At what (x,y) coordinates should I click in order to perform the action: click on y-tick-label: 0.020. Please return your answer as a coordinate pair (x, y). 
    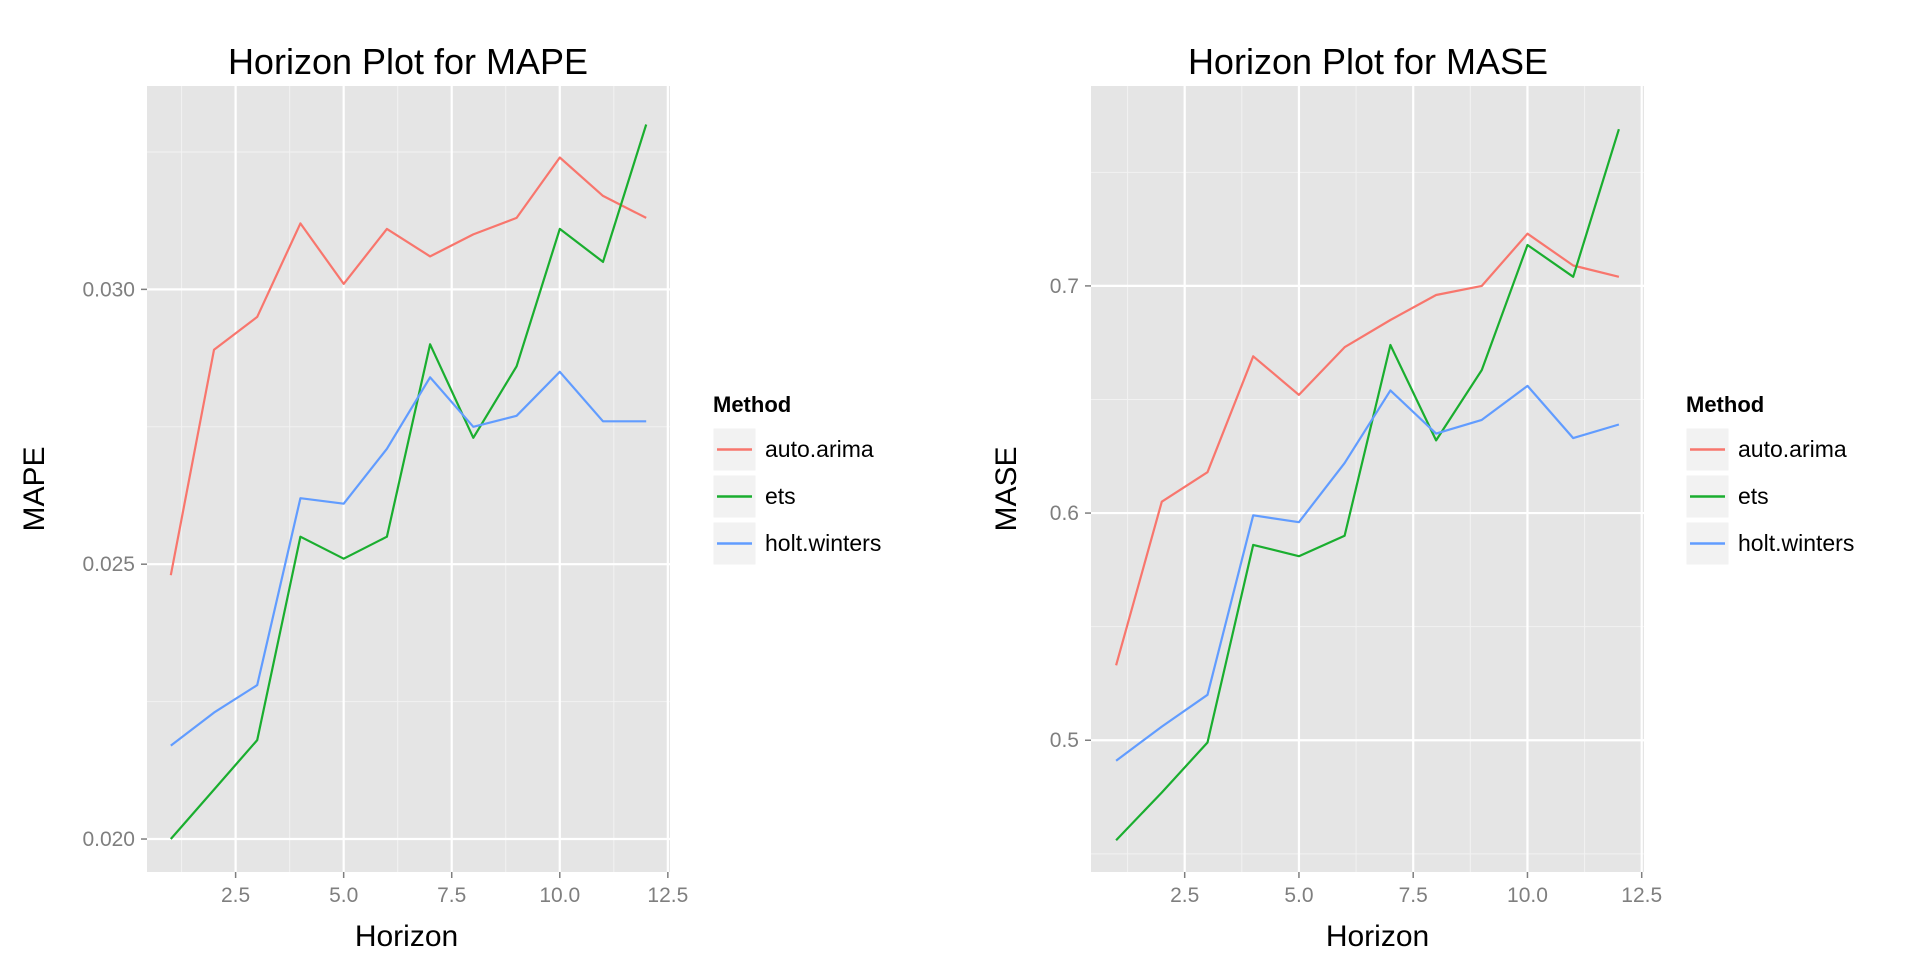
    Looking at the image, I should click on (108, 839).